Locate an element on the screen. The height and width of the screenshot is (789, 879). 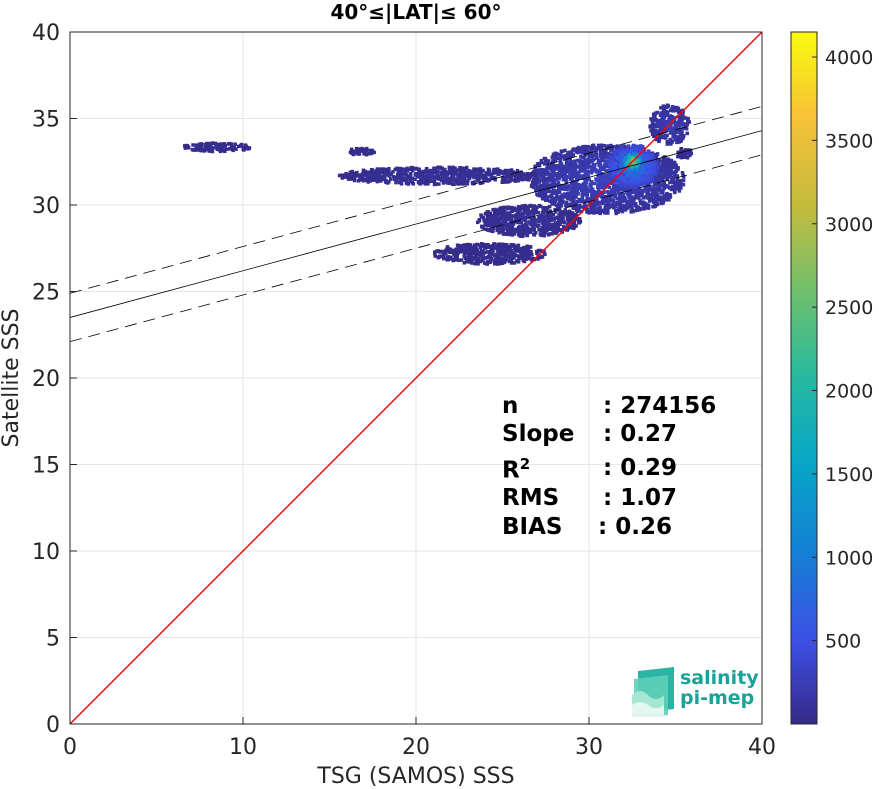
stat-value: : 0.29 is located at coordinates (640, 468).